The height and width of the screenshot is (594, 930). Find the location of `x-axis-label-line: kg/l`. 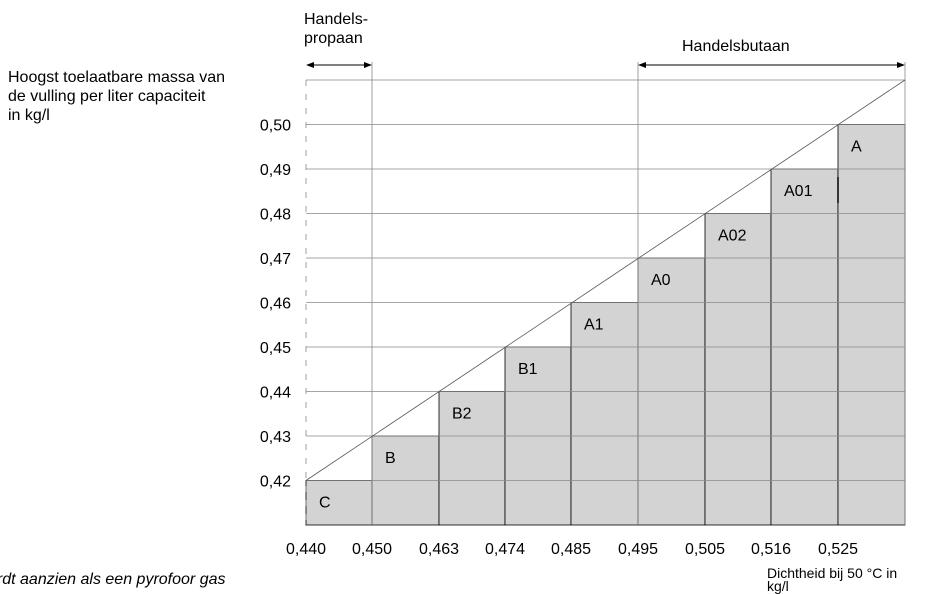

x-axis-label-line: kg/l is located at coordinates (778, 586).